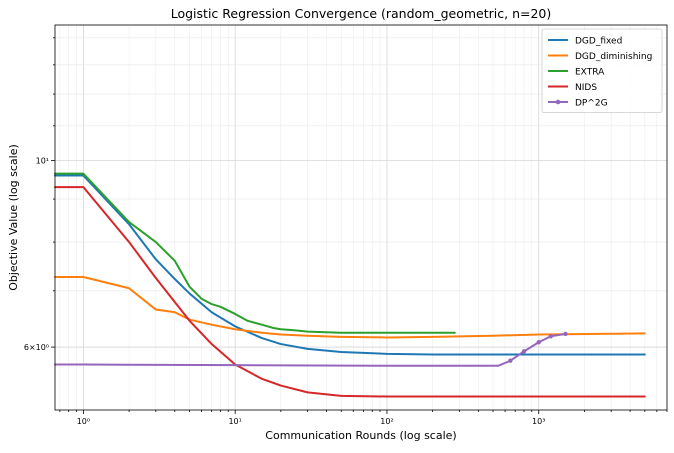  What do you see at coordinates (386, 421) in the screenshot?
I see `x-tick-label: 10²` at bounding box center [386, 421].